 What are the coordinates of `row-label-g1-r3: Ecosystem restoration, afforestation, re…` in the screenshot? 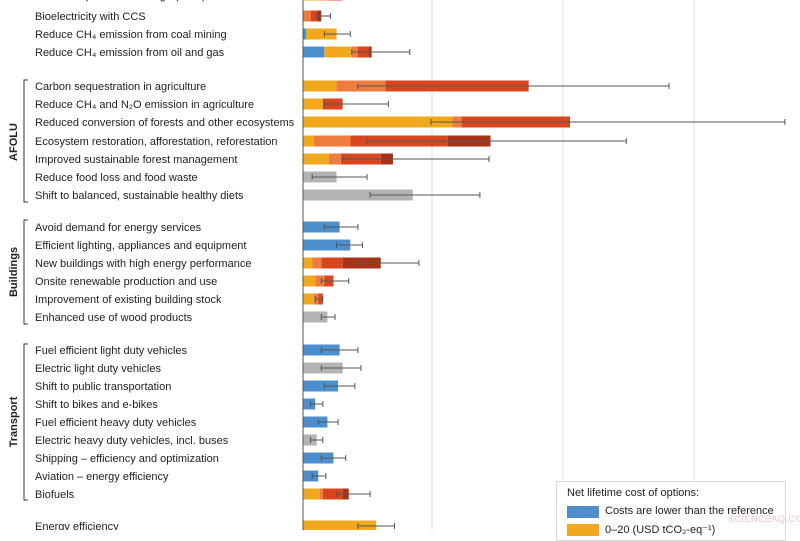 It's located at (156, 142).